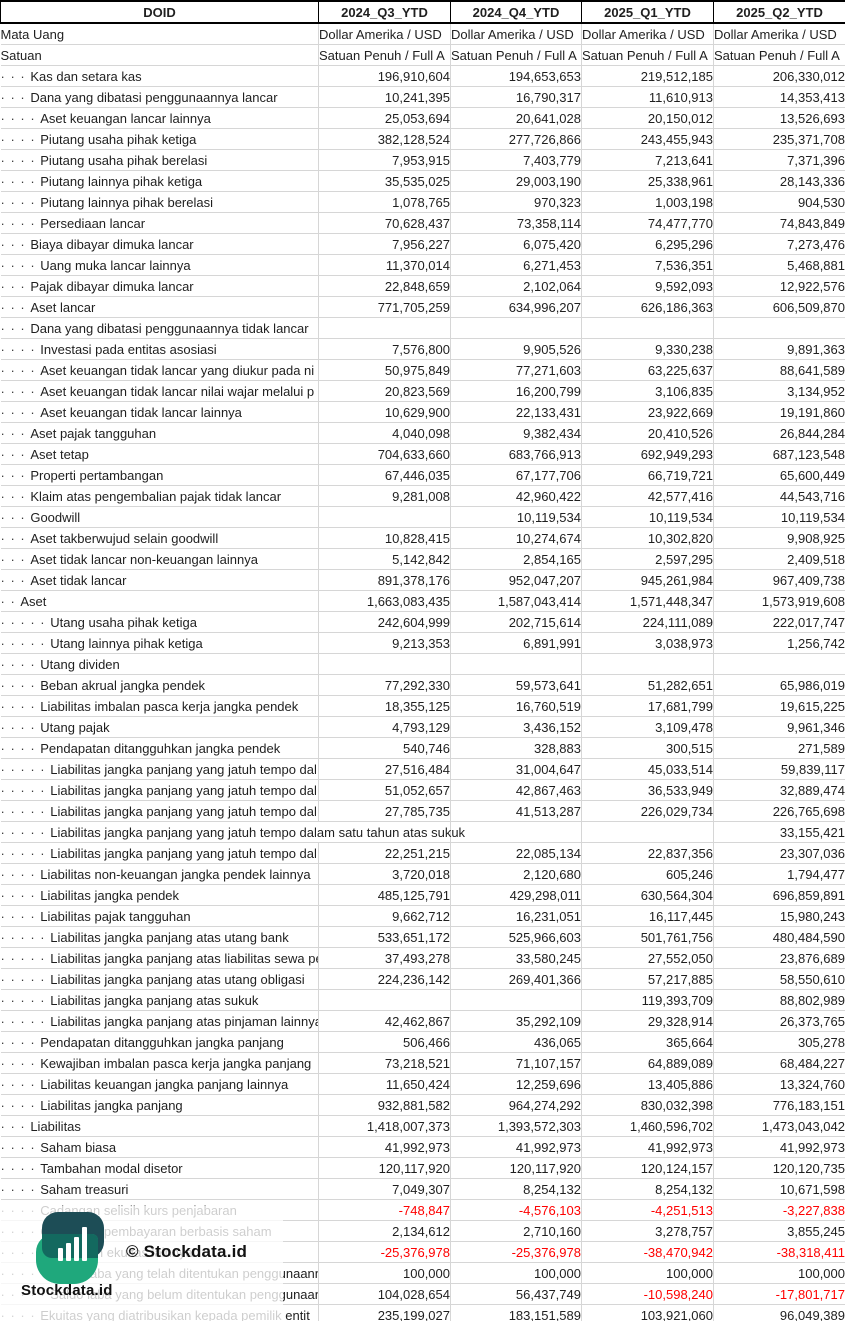 The width and height of the screenshot is (845, 1321). What do you see at coordinates (159, 1168) in the screenshot?
I see `account-label-cell: · · · · Tambahan modal disetor` at bounding box center [159, 1168].